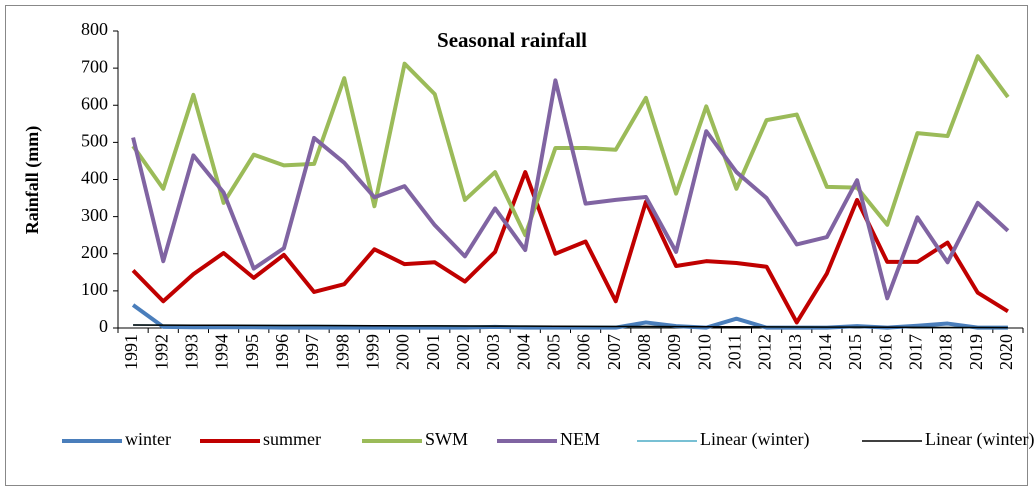 The height and width of the screenshot is (491, 1034). I want to click on x-tick-label: 2005, so click(554, 352).